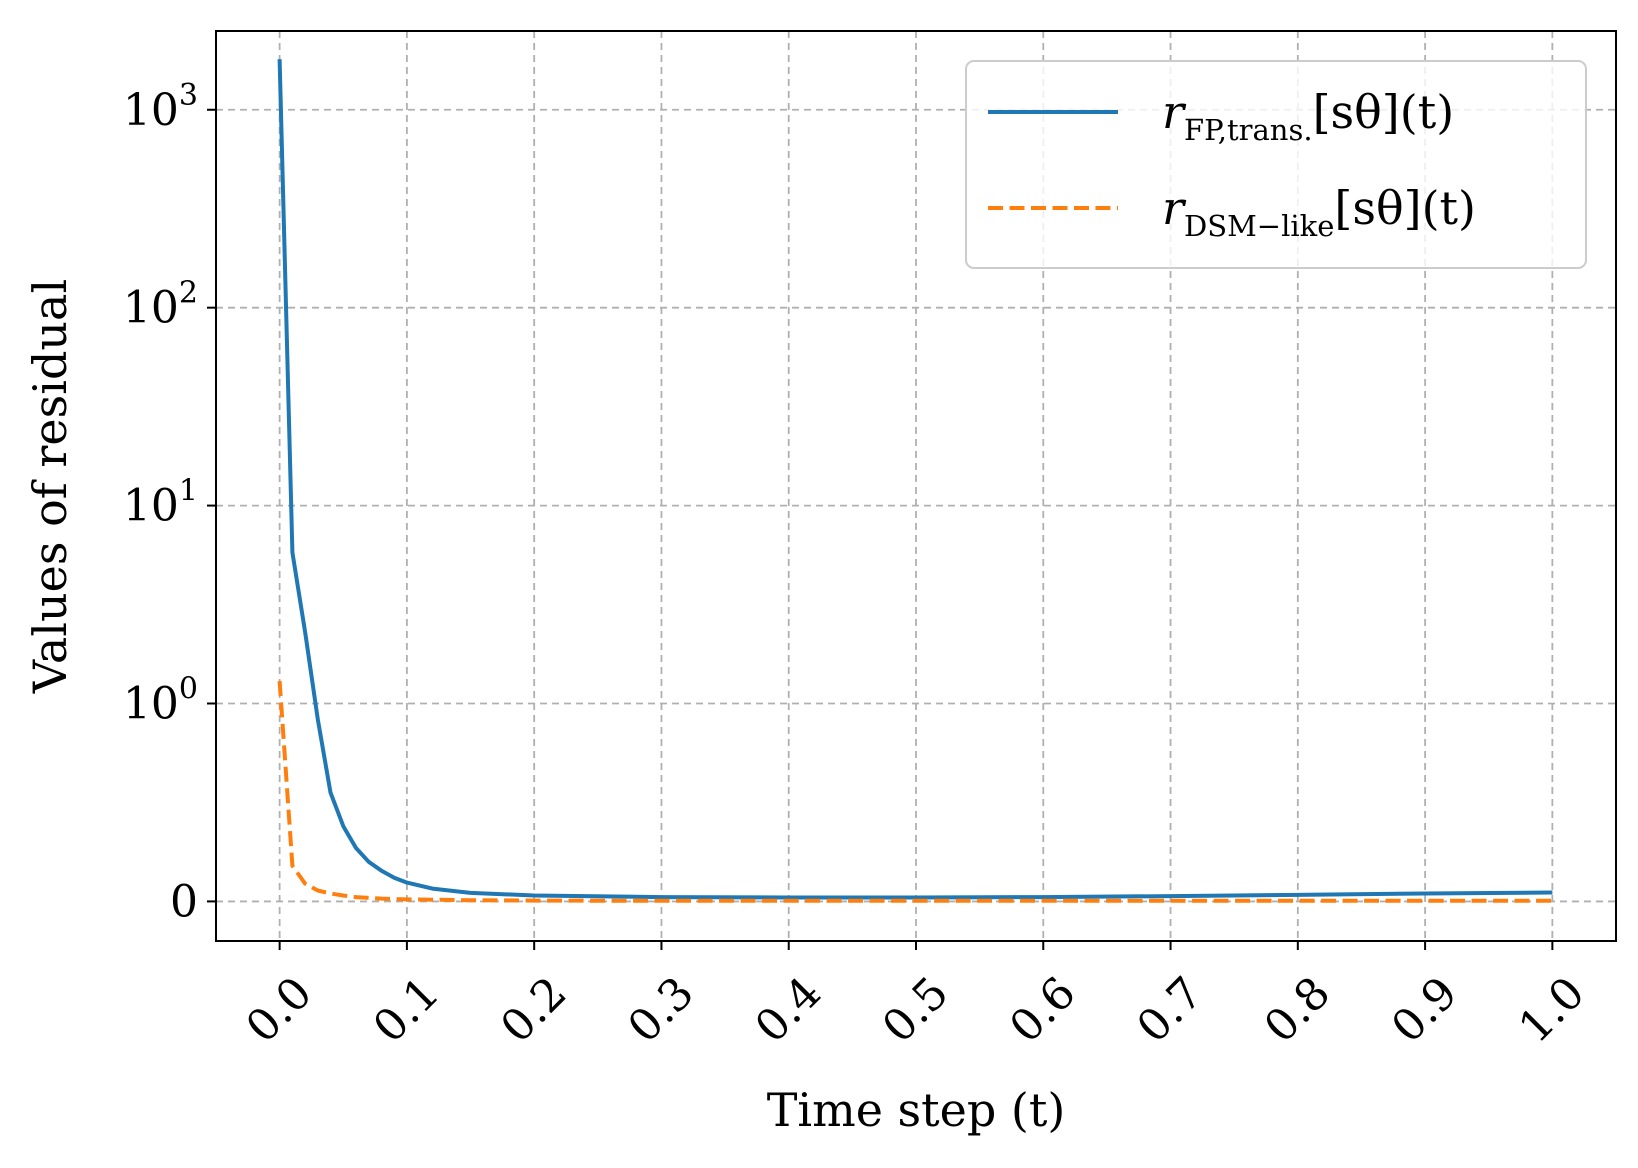  I want to click on series-line, so click(915, 791).